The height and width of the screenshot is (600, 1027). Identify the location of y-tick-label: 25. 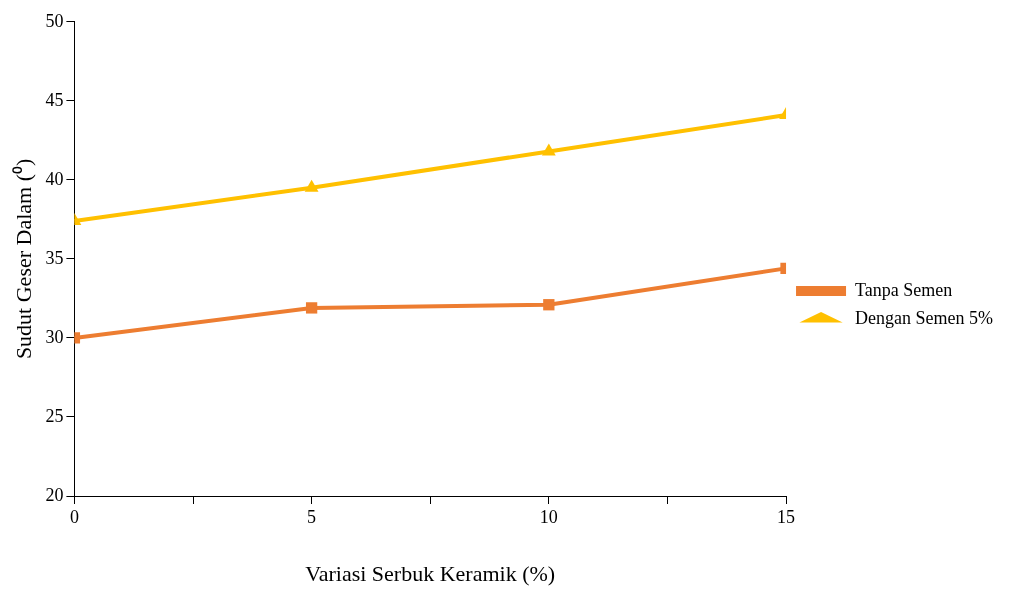
(54, 415).